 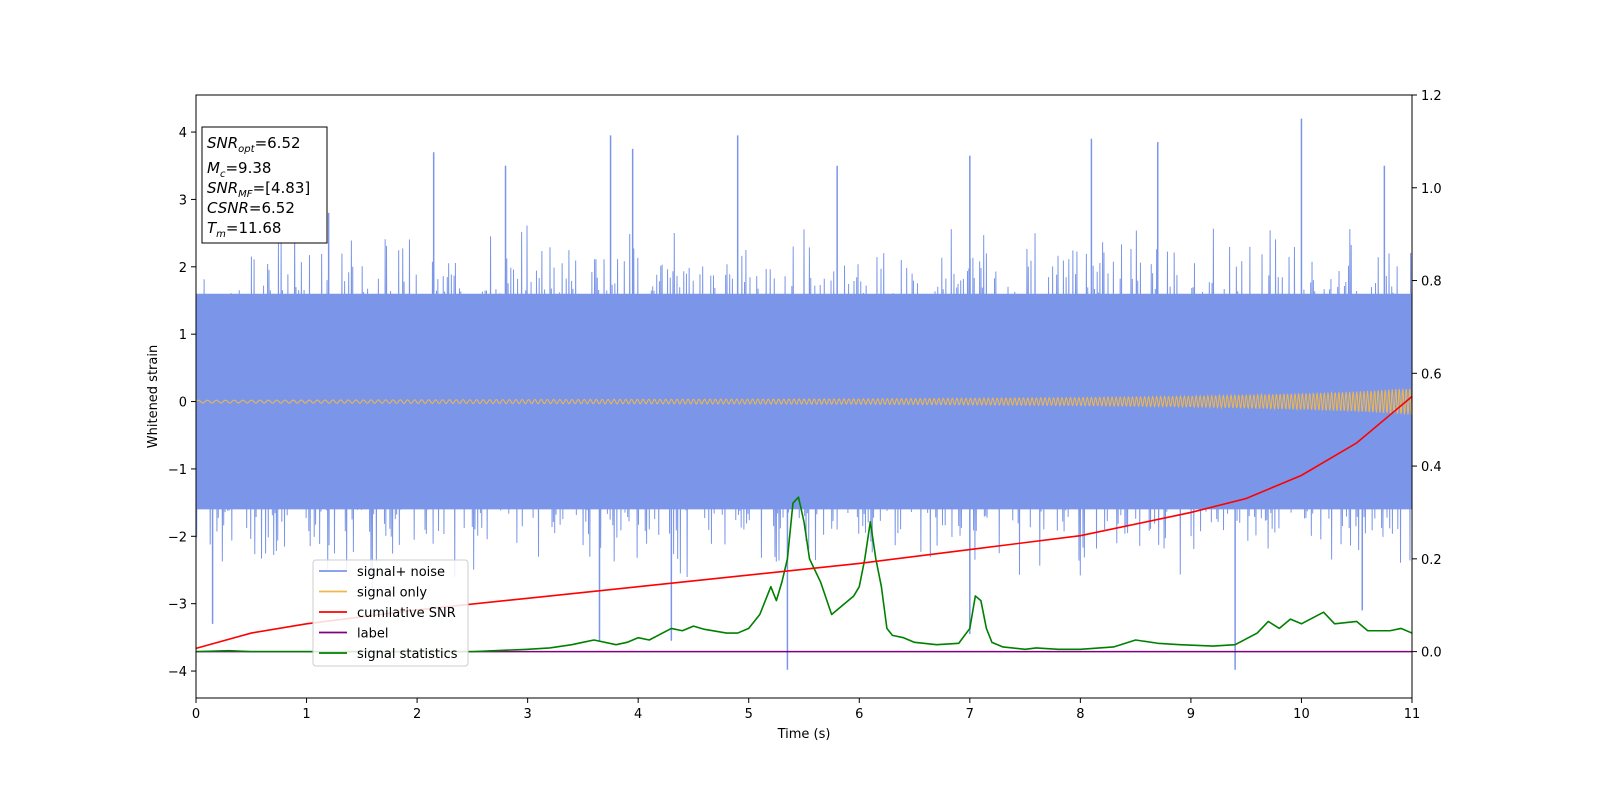 I want to click on annotation-line: SNRMF=[4.83], so click(x=258, y=189).